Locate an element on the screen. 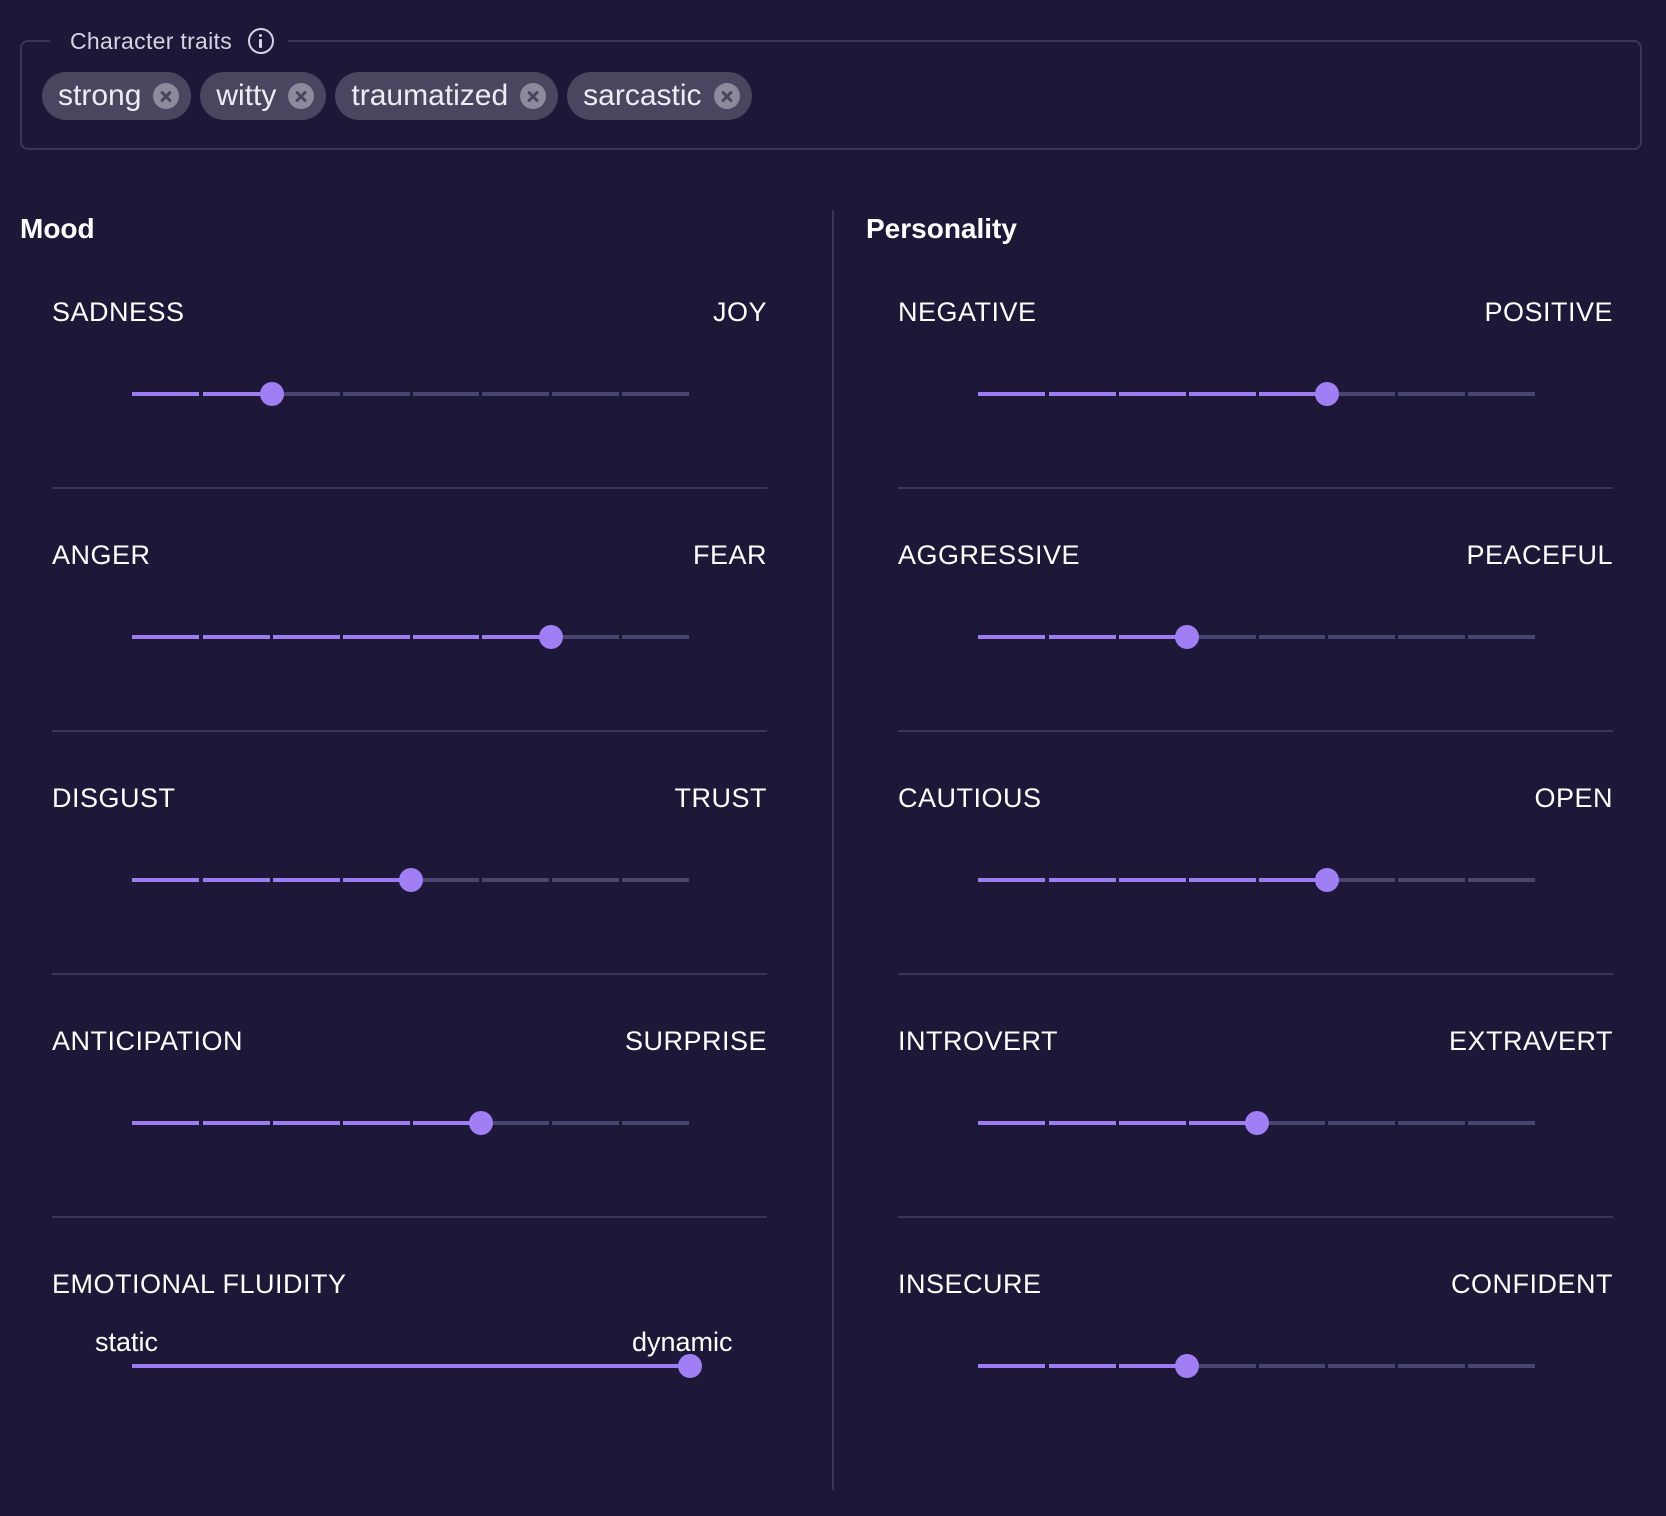 The image size is (1666, 1516). slider-right-label: EXTRAVERT is located at coordinates (1530, 1041).